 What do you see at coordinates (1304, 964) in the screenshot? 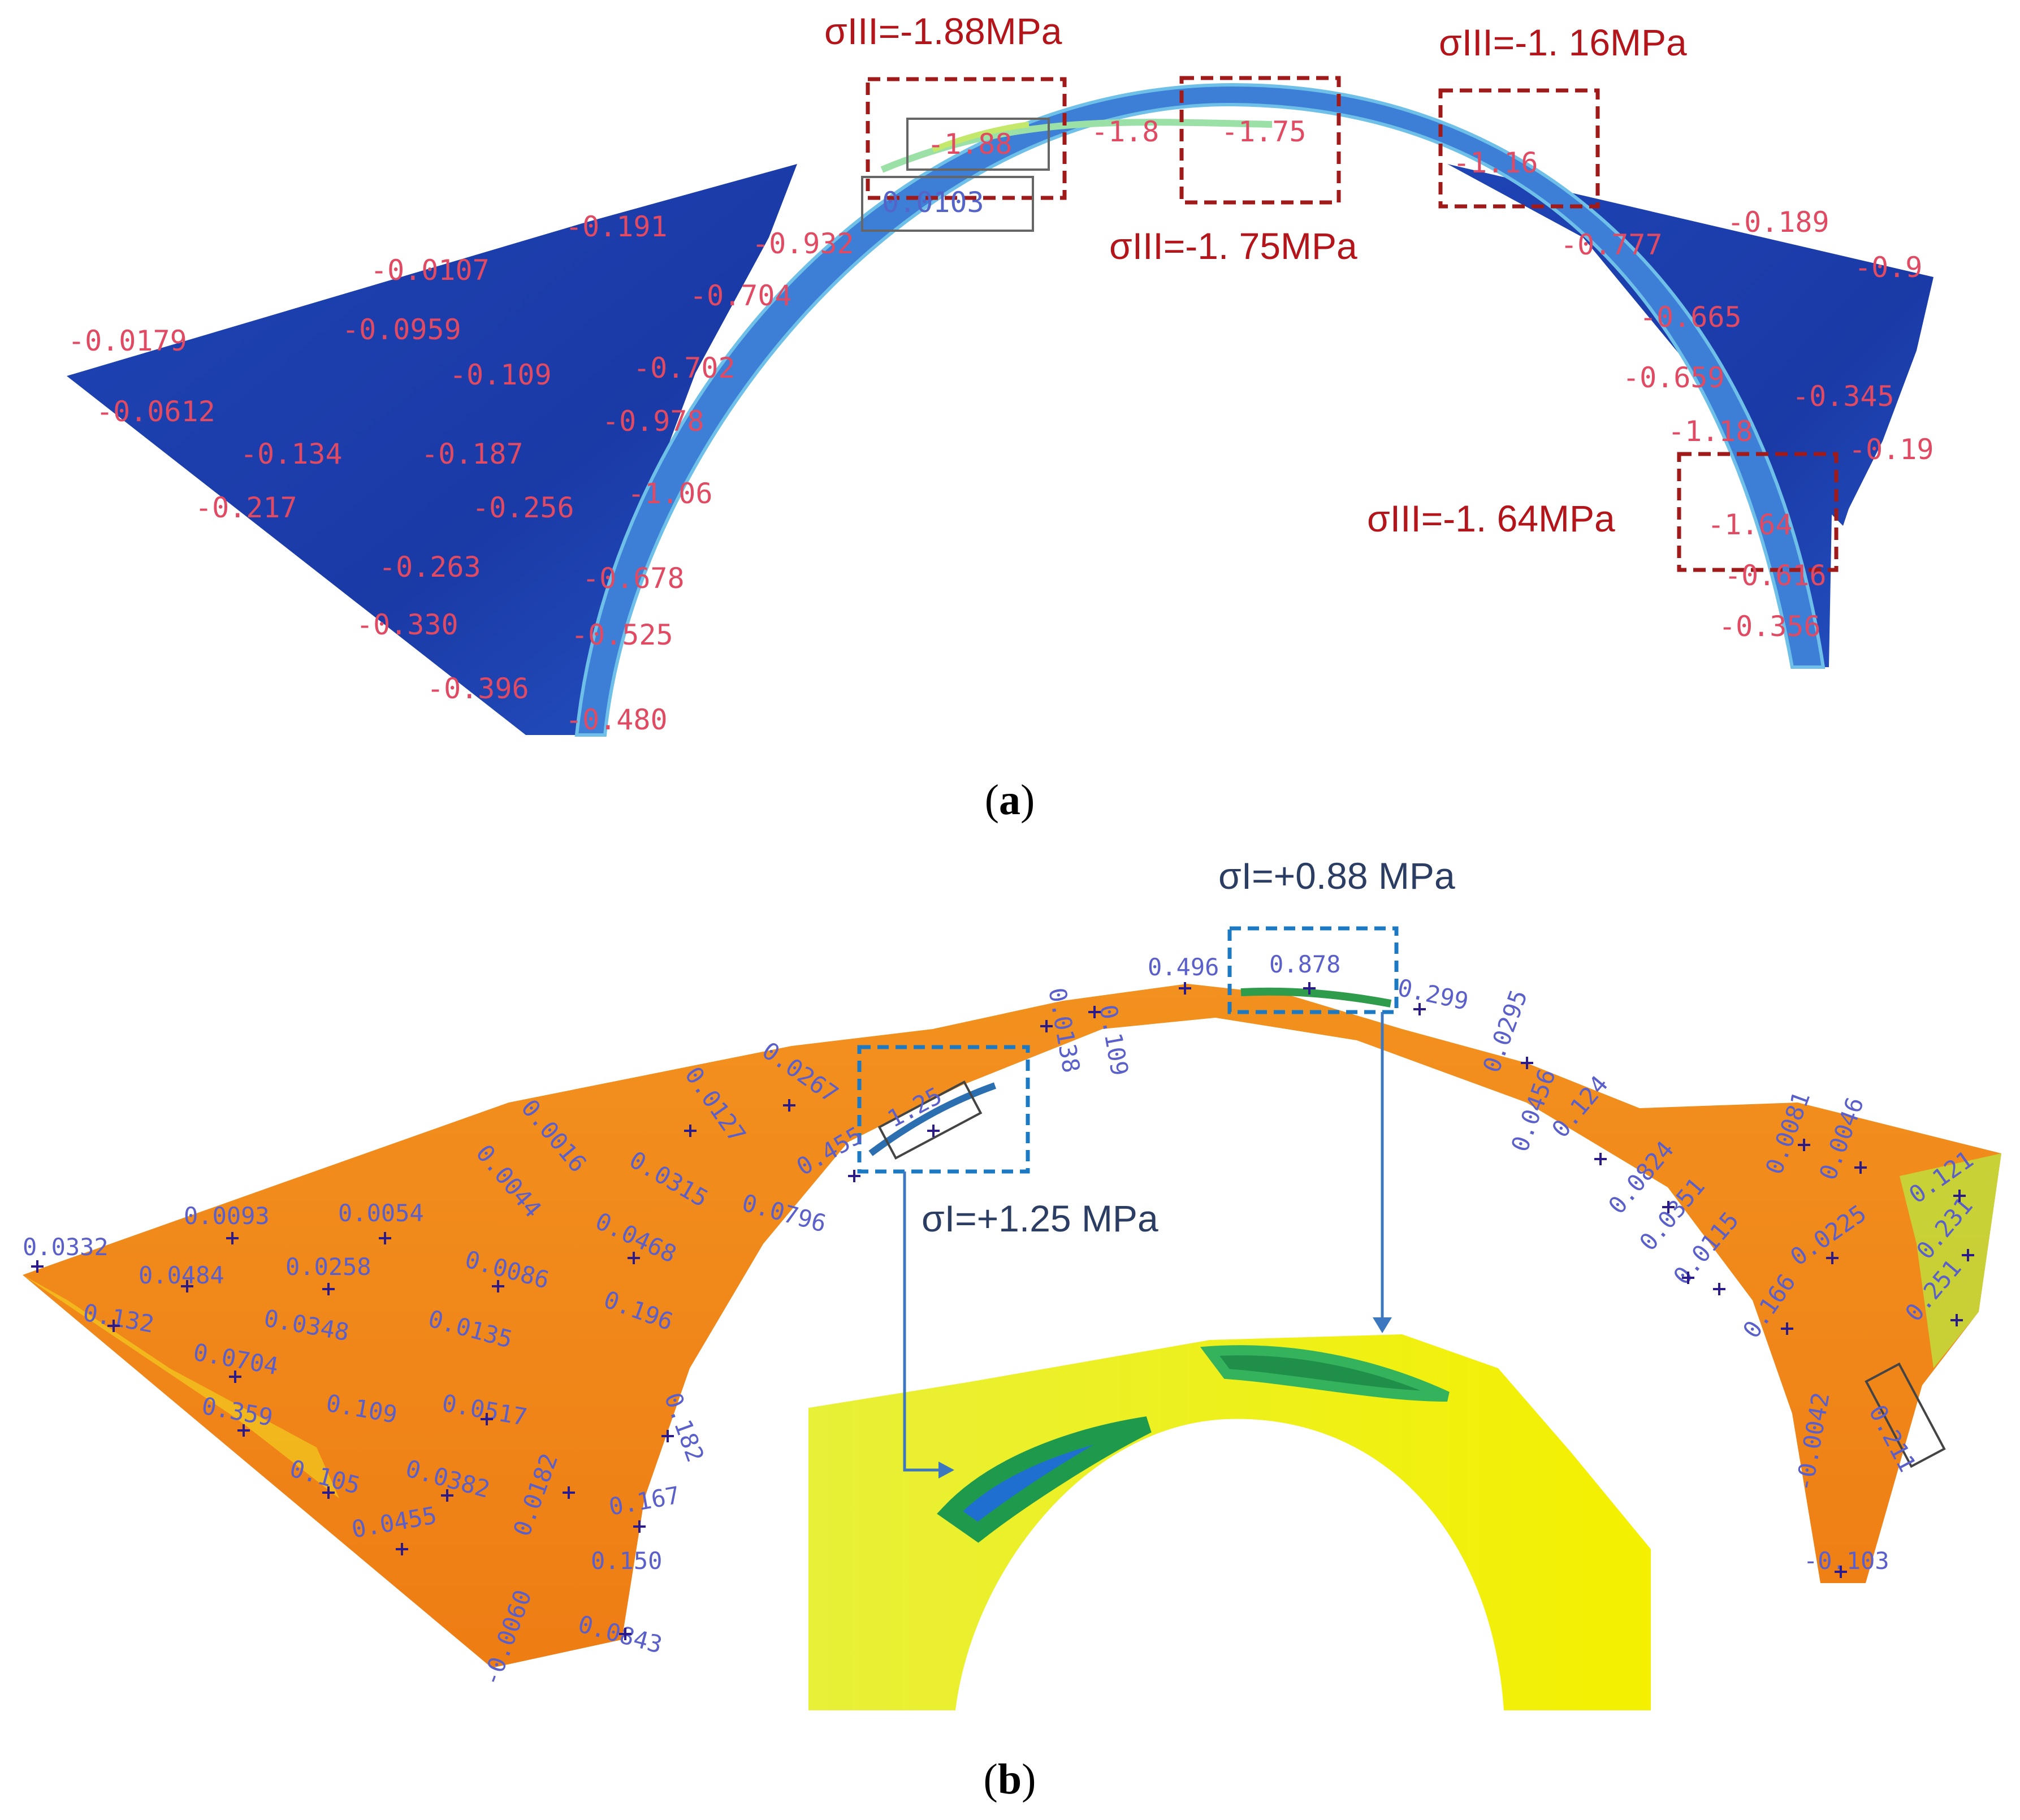
I see `contour-label: 0.878` at bounding box center [1304, 964].